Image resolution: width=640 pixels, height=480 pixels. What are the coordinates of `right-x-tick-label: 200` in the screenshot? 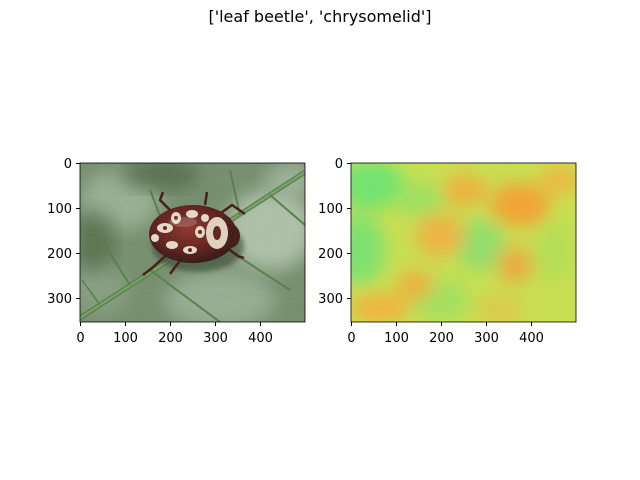 It's located at (441, 338).